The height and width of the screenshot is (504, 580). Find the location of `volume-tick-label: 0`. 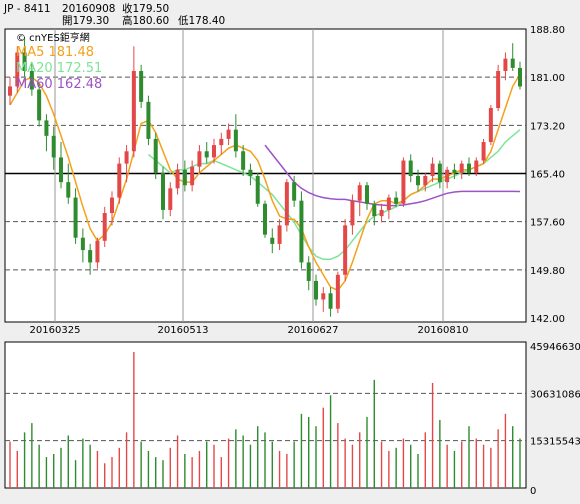

volume-tick-label: 0 is located at coordinates (533, 491).